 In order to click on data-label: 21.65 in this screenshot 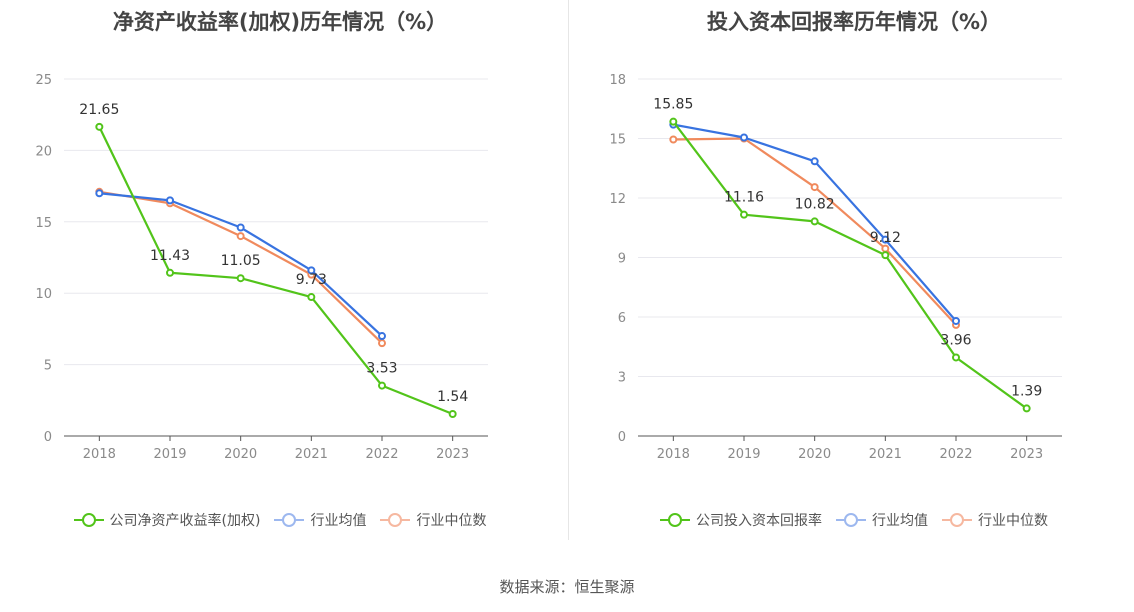, I will do `click(99, 110)`.